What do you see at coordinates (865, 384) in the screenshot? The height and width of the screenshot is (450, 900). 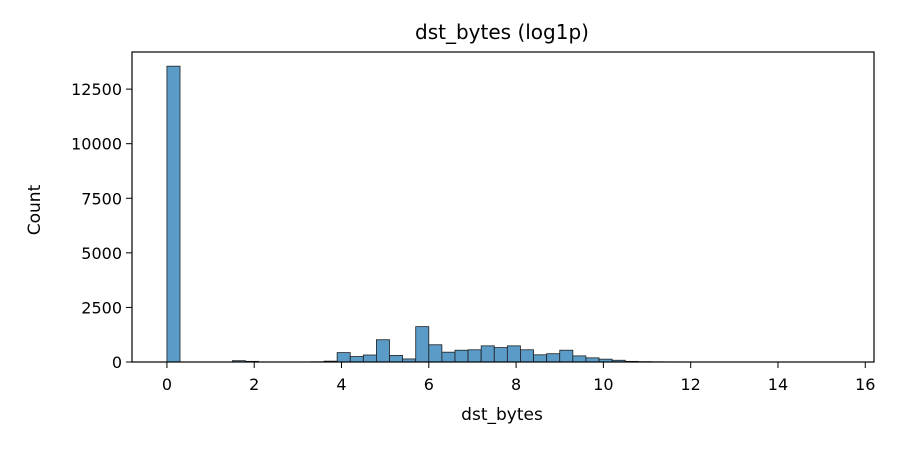 I see `x-tick-label: 16` at bounding box center [865, 384].